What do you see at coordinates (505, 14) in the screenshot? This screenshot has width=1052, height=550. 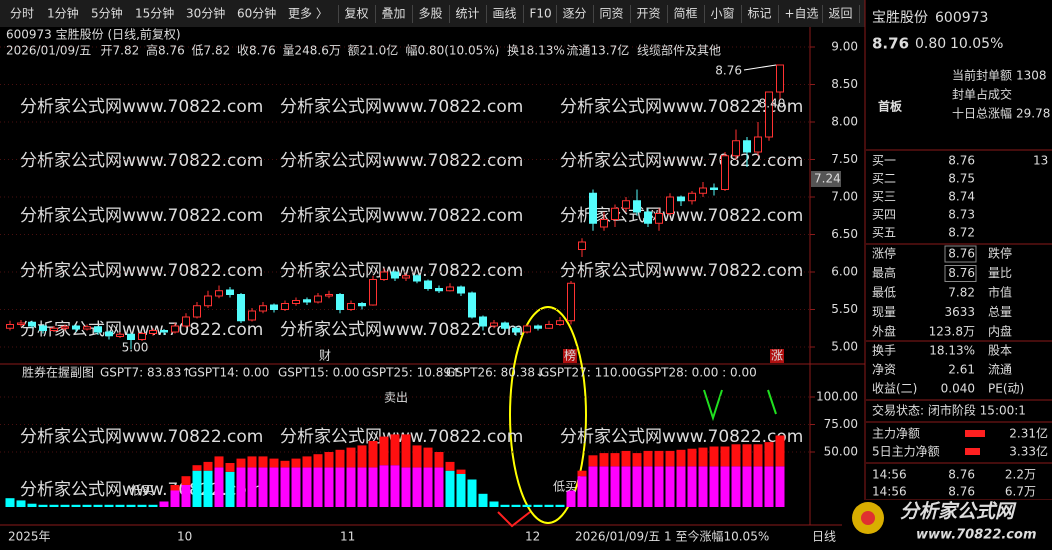 I see `toolbar-button: 画线` at bounding box center [505, 14].